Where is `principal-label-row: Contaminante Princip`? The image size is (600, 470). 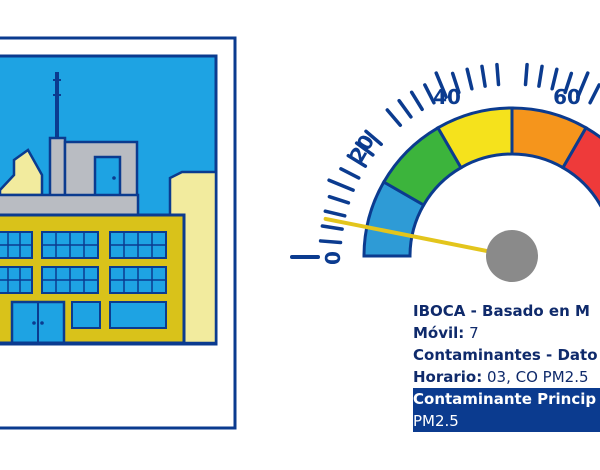
principal-label-row: Contaminante Princip is located at coordinates (506, 399).